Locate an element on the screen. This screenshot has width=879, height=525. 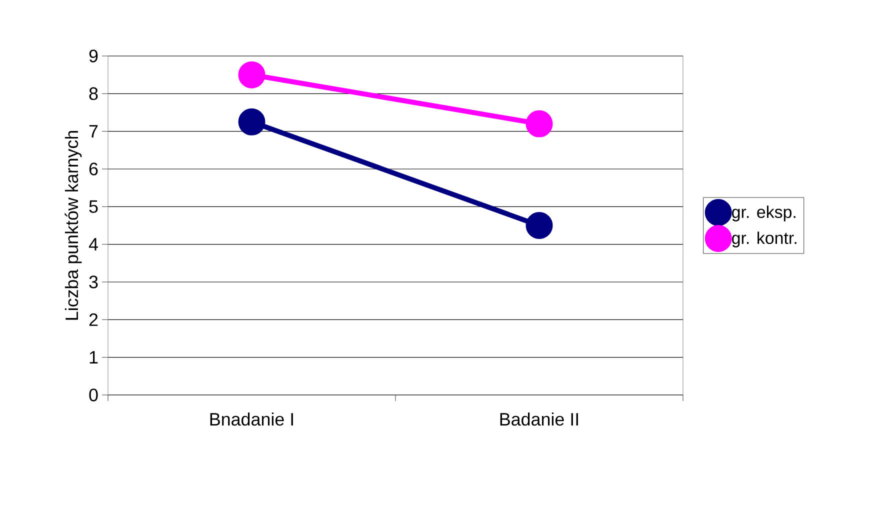
y-tick-label: 9 is located at coordinates (93, 56).